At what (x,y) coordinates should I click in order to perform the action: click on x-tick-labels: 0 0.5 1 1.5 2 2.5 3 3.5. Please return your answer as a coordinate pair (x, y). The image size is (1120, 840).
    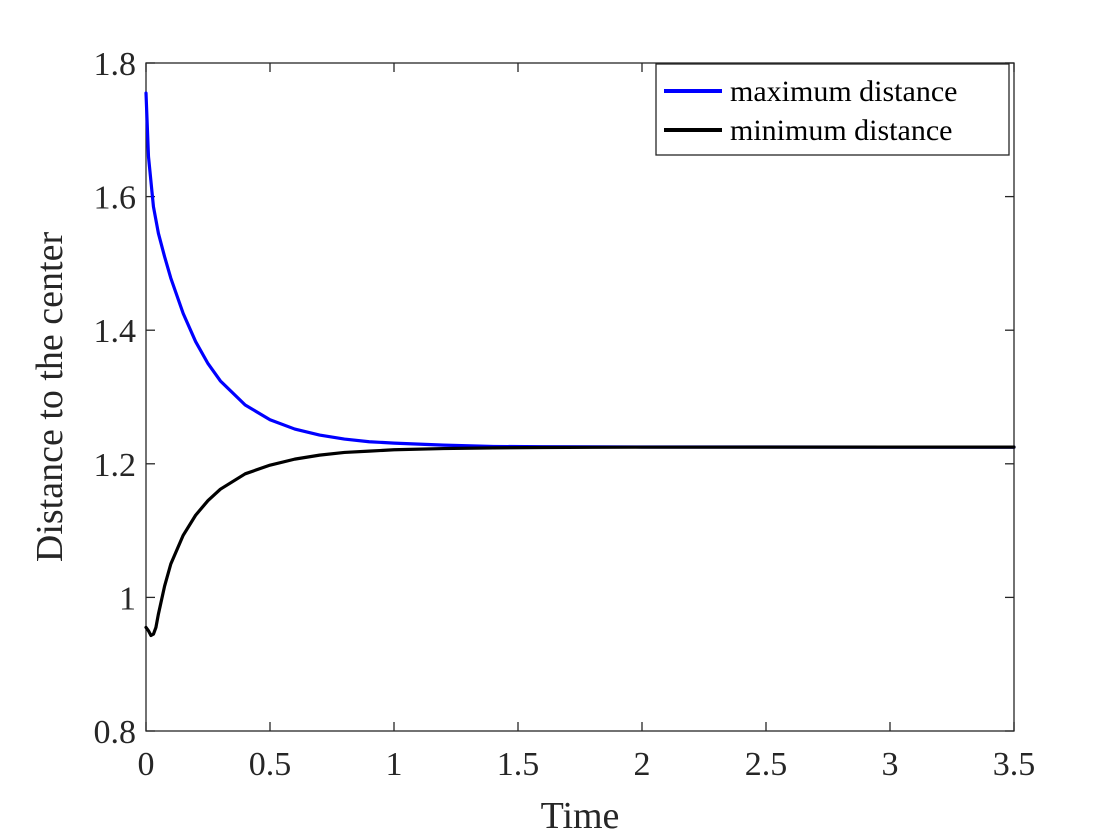
    Looking at the image, I should click on (587, 764).